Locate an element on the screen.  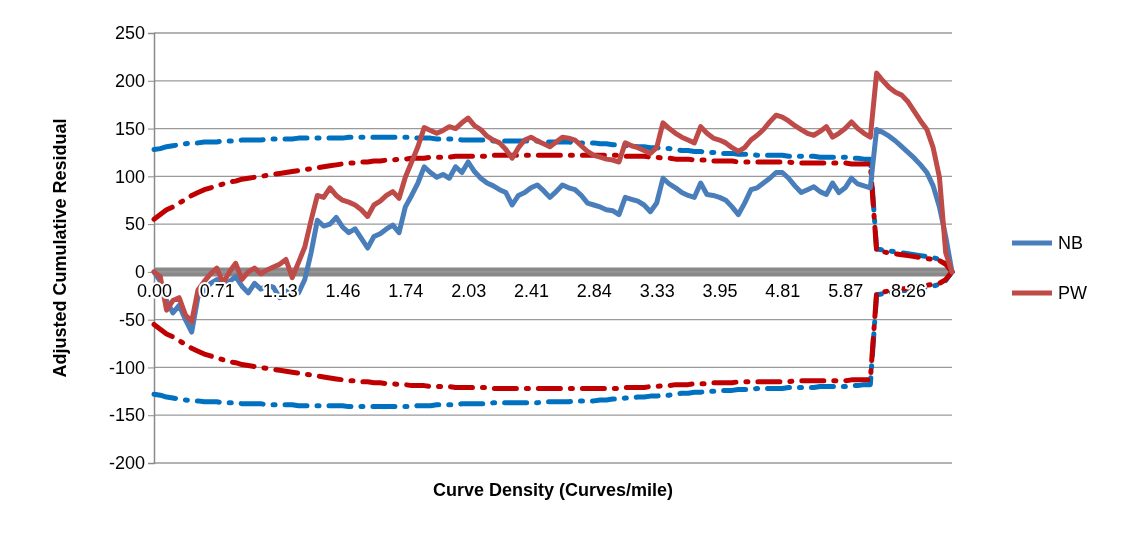
x-tick-label: 2.41 is located at coordinates (531, 290).